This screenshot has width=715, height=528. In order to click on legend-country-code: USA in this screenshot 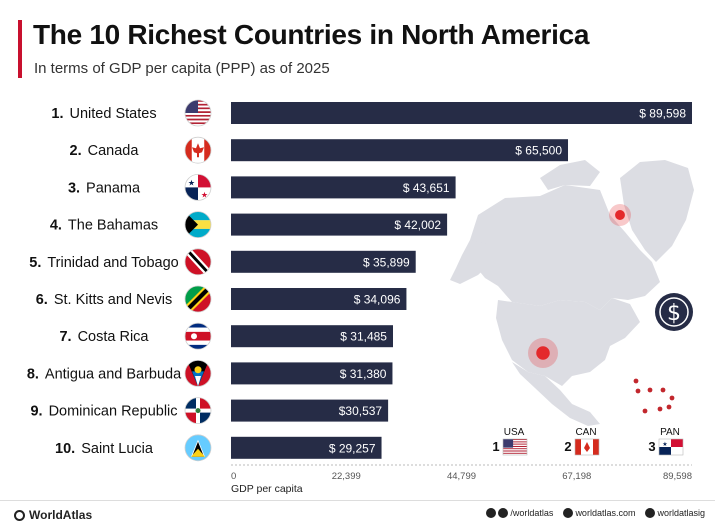, I will do `click(514, 432)`.